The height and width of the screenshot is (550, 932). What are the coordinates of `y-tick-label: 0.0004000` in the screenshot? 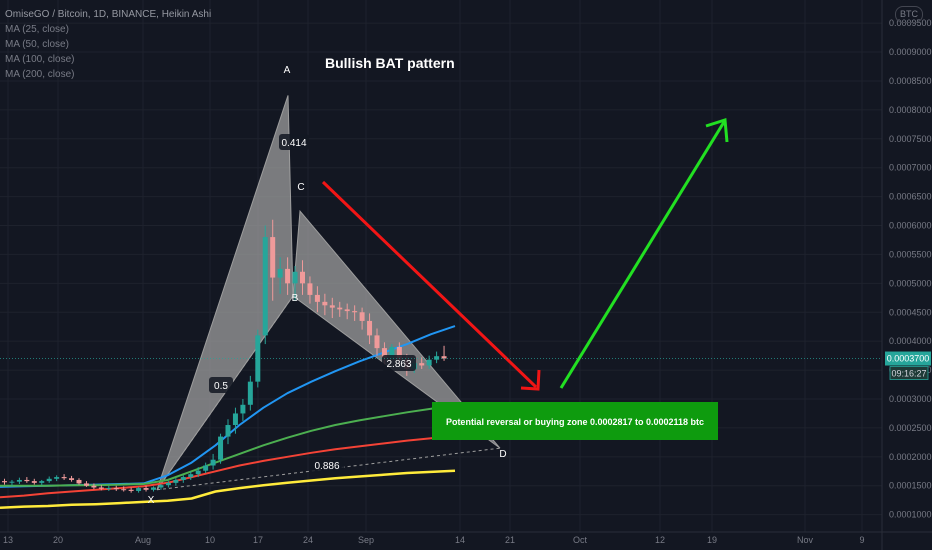 It's located at (910, 341).